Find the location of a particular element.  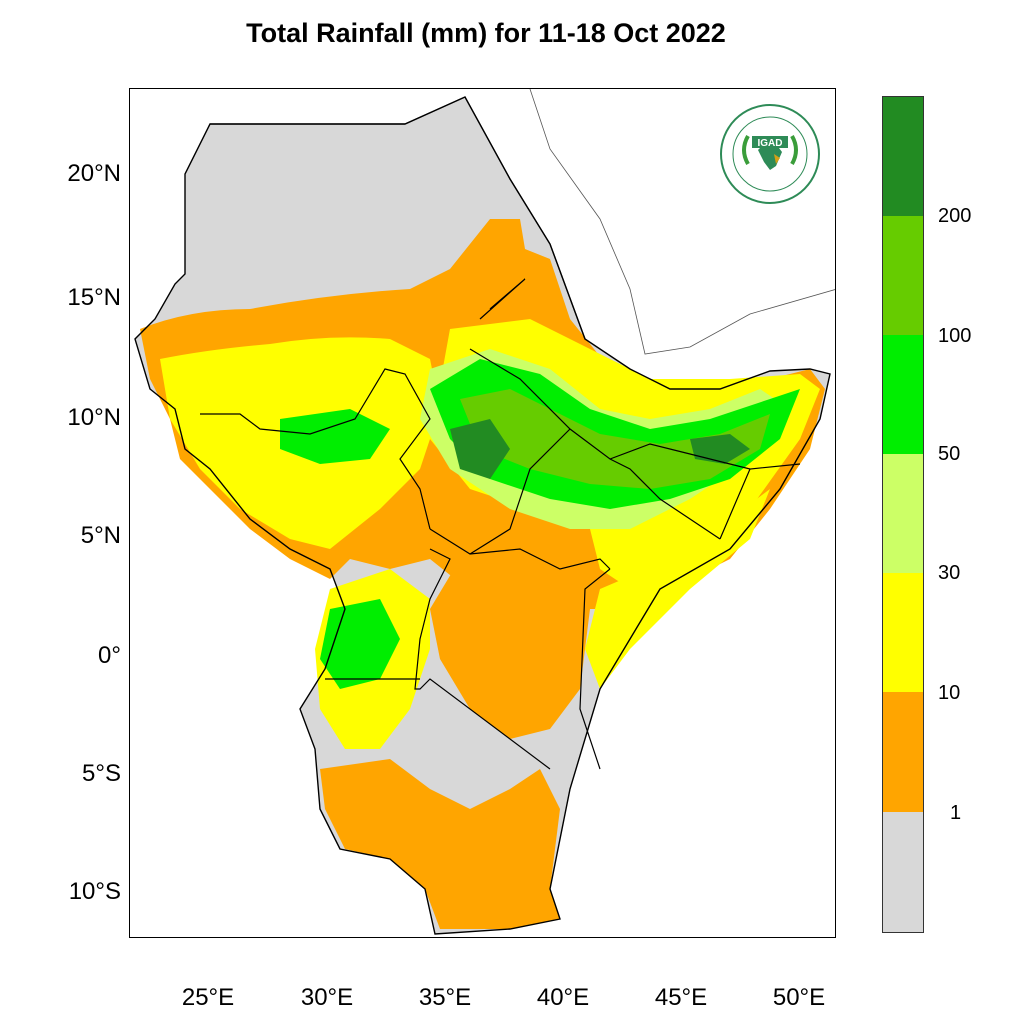

lon-tick-label: 30°E is located at coordinates (327, 997).